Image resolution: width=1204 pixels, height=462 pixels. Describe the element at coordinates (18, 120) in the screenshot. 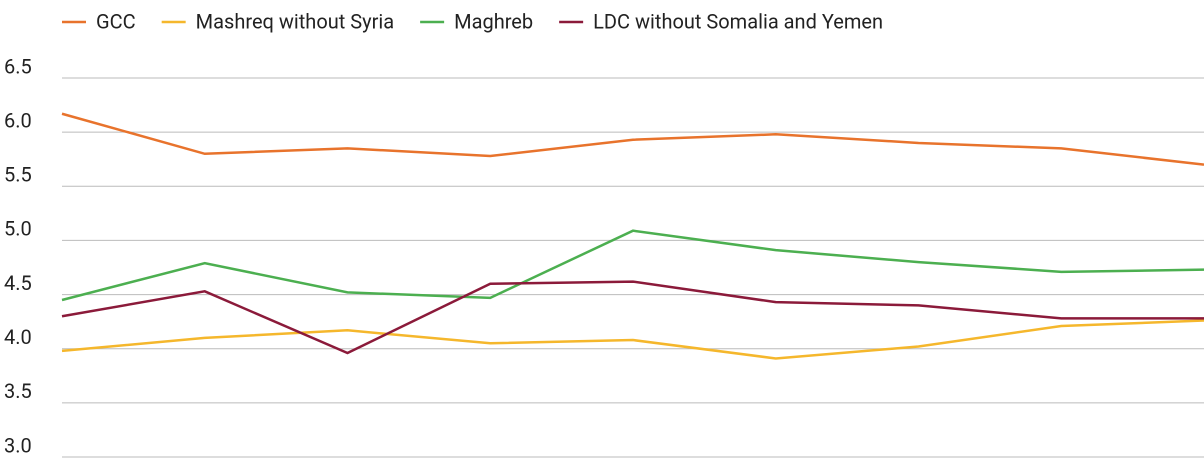

I see `y-tick-label: 6.0` at that location.